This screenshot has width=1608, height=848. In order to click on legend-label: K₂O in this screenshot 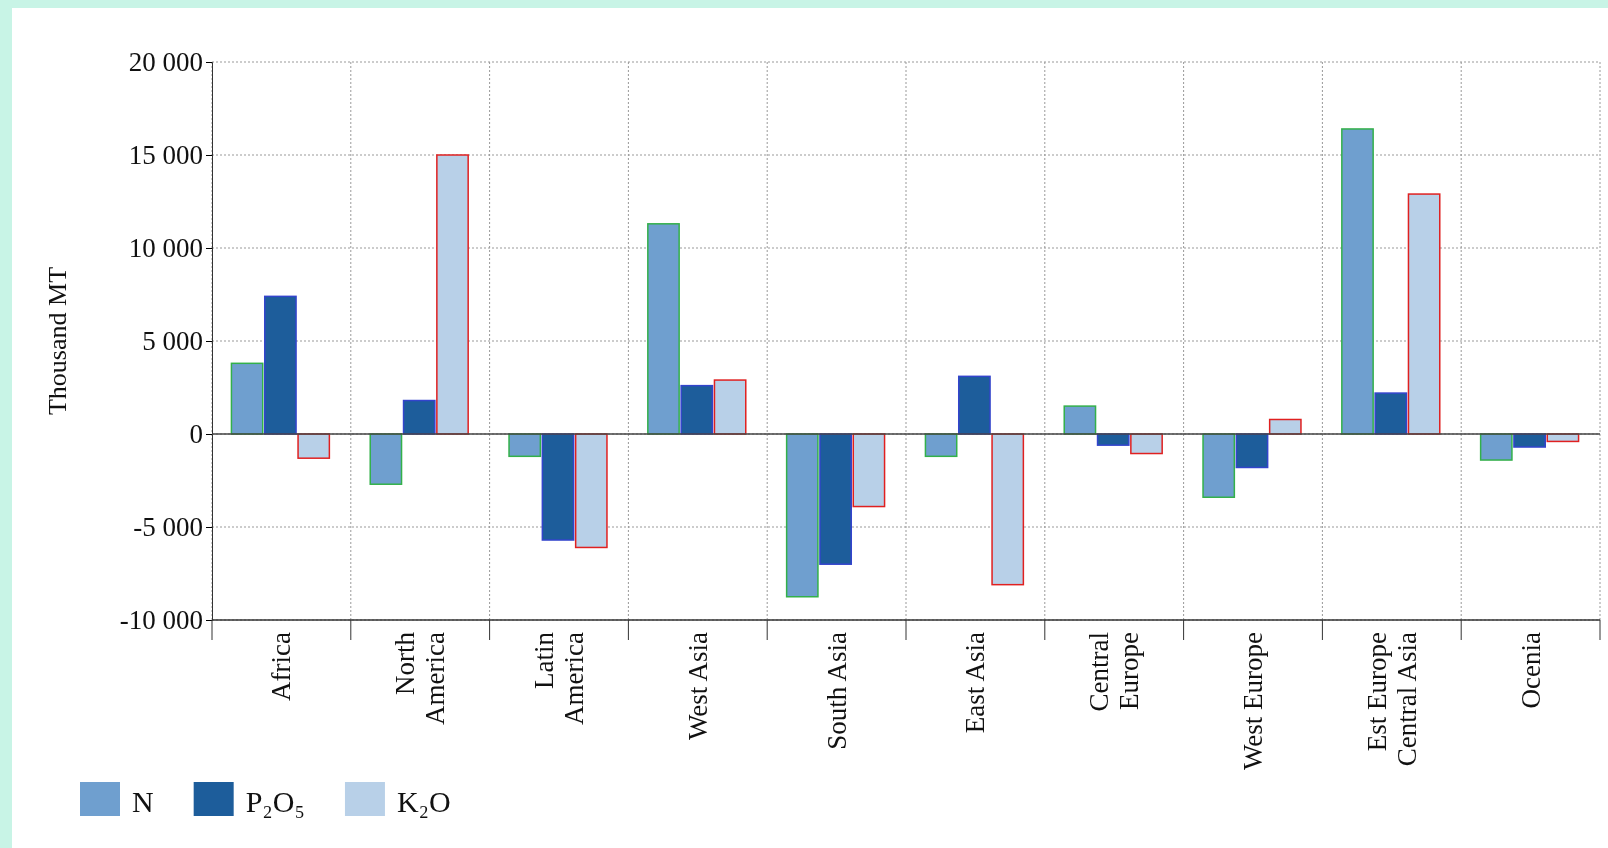, I will do `click(423, 801)`.